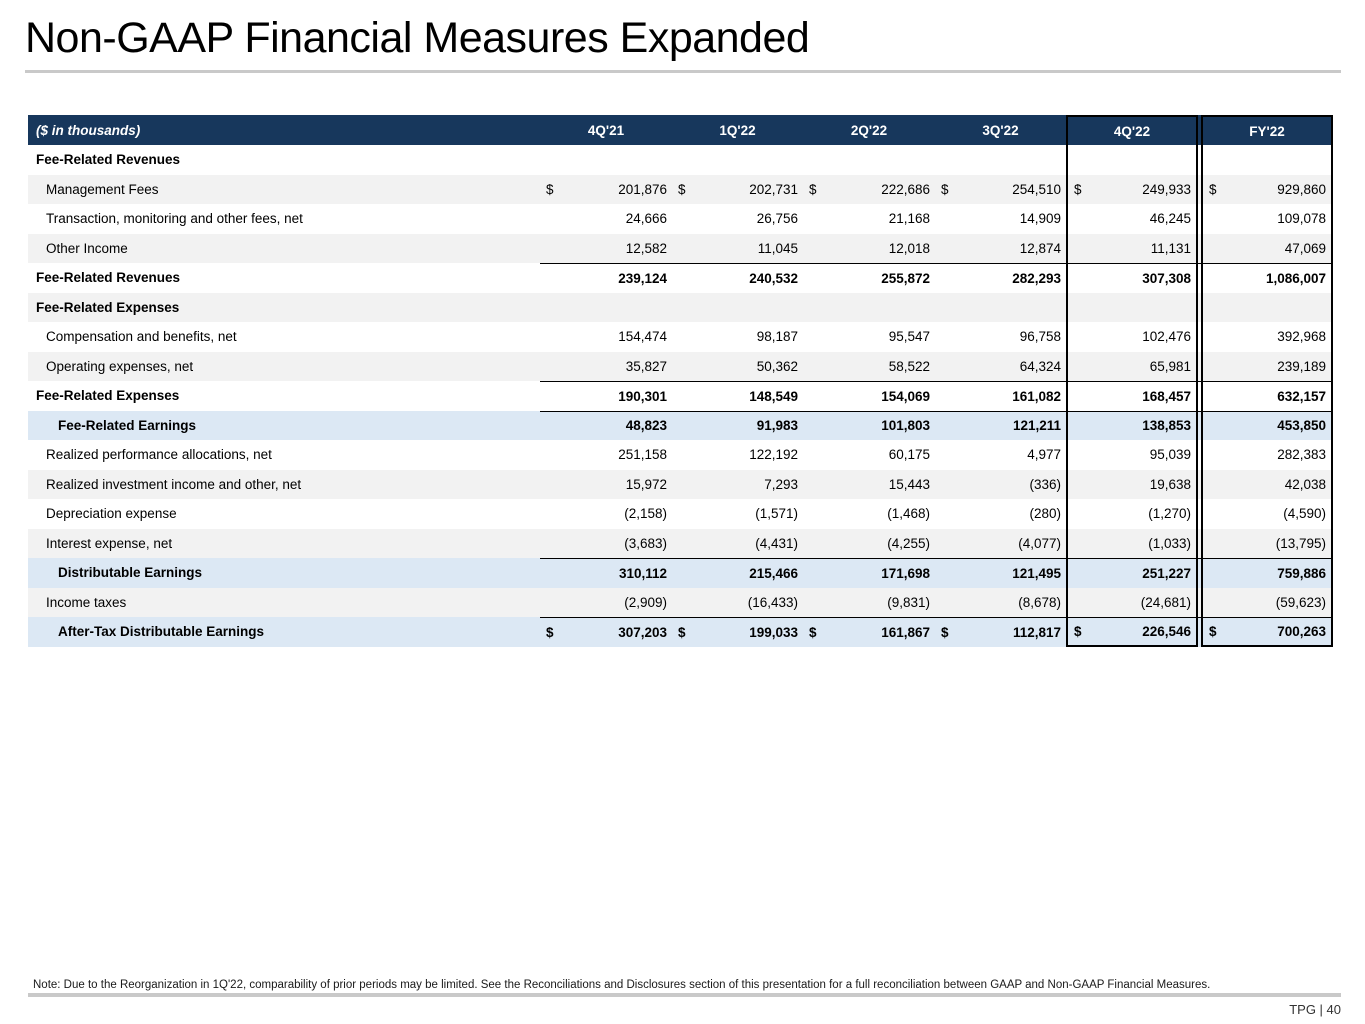  What do you see at coordinates (1132, 573) in the screenshot?
I see `cell-value: 251,227` at bounding box center [1132, 573].